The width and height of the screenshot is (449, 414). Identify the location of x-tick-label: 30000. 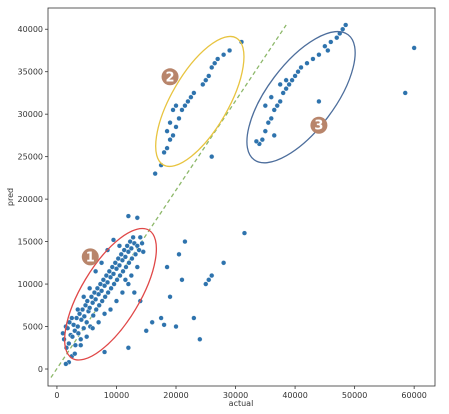
(235, 395).